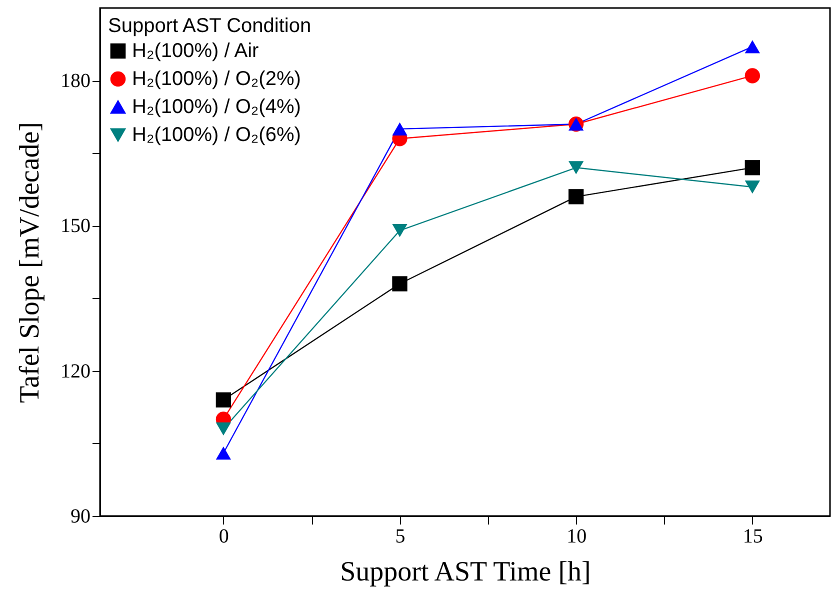  What do you see at coordinates (75, 371) in the screenshot?
I see `y-tick-label: 120` at bounding box center [75, 371].